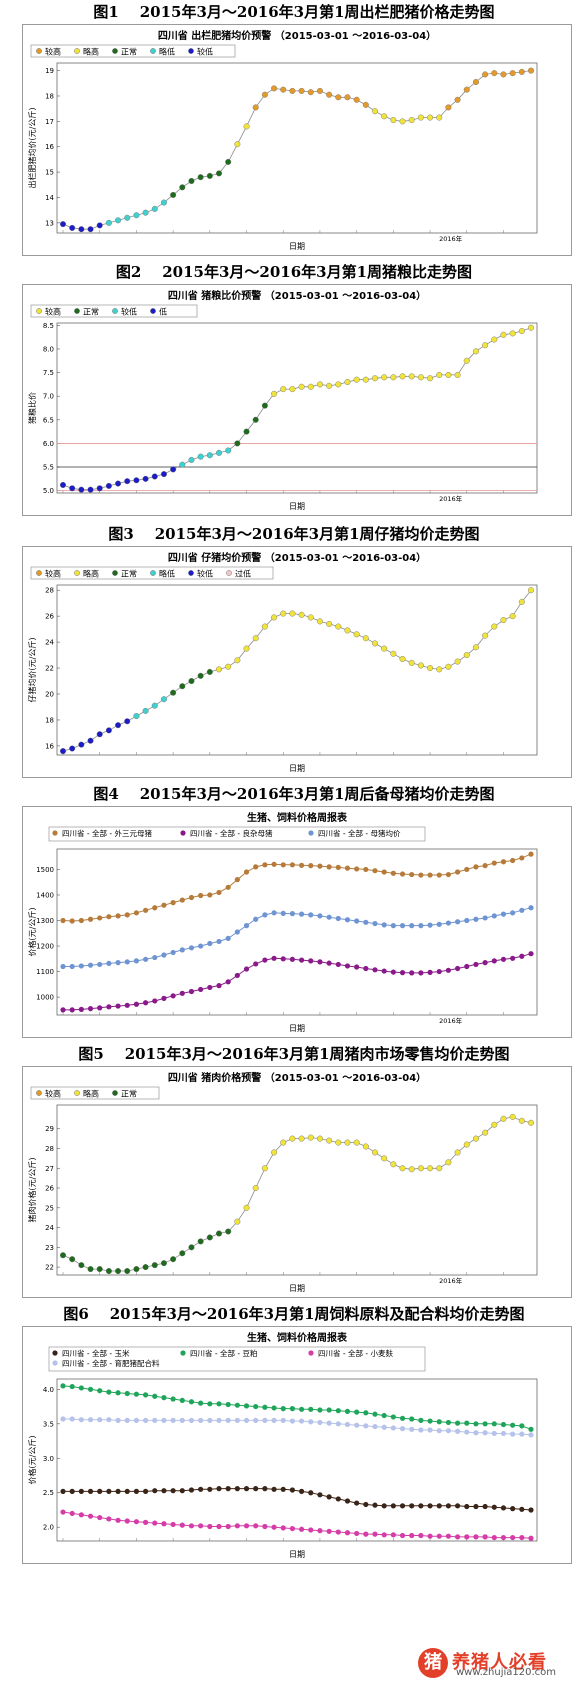  I want to click on legend-box, so click(237, 1359).